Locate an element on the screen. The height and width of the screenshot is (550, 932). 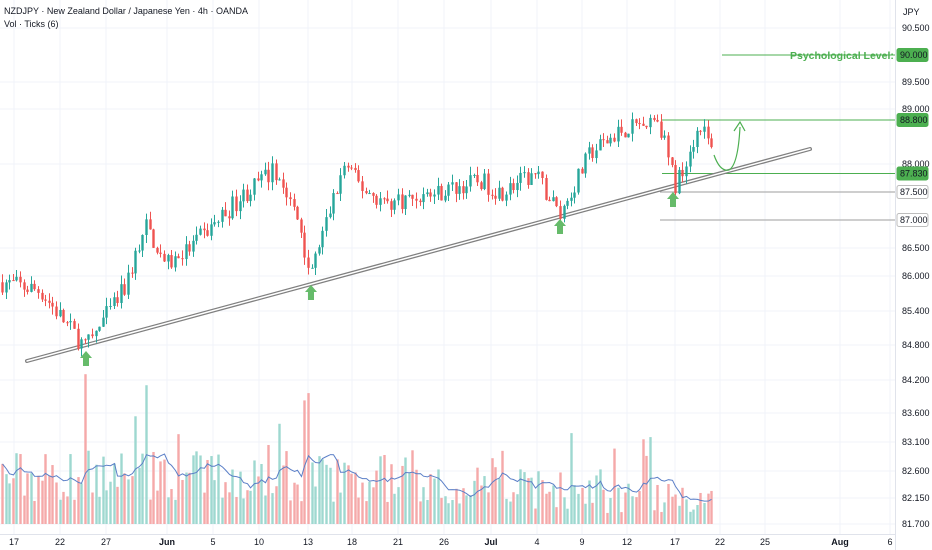
price-tick-label: 85.400 is located at coordinates (916, 311).